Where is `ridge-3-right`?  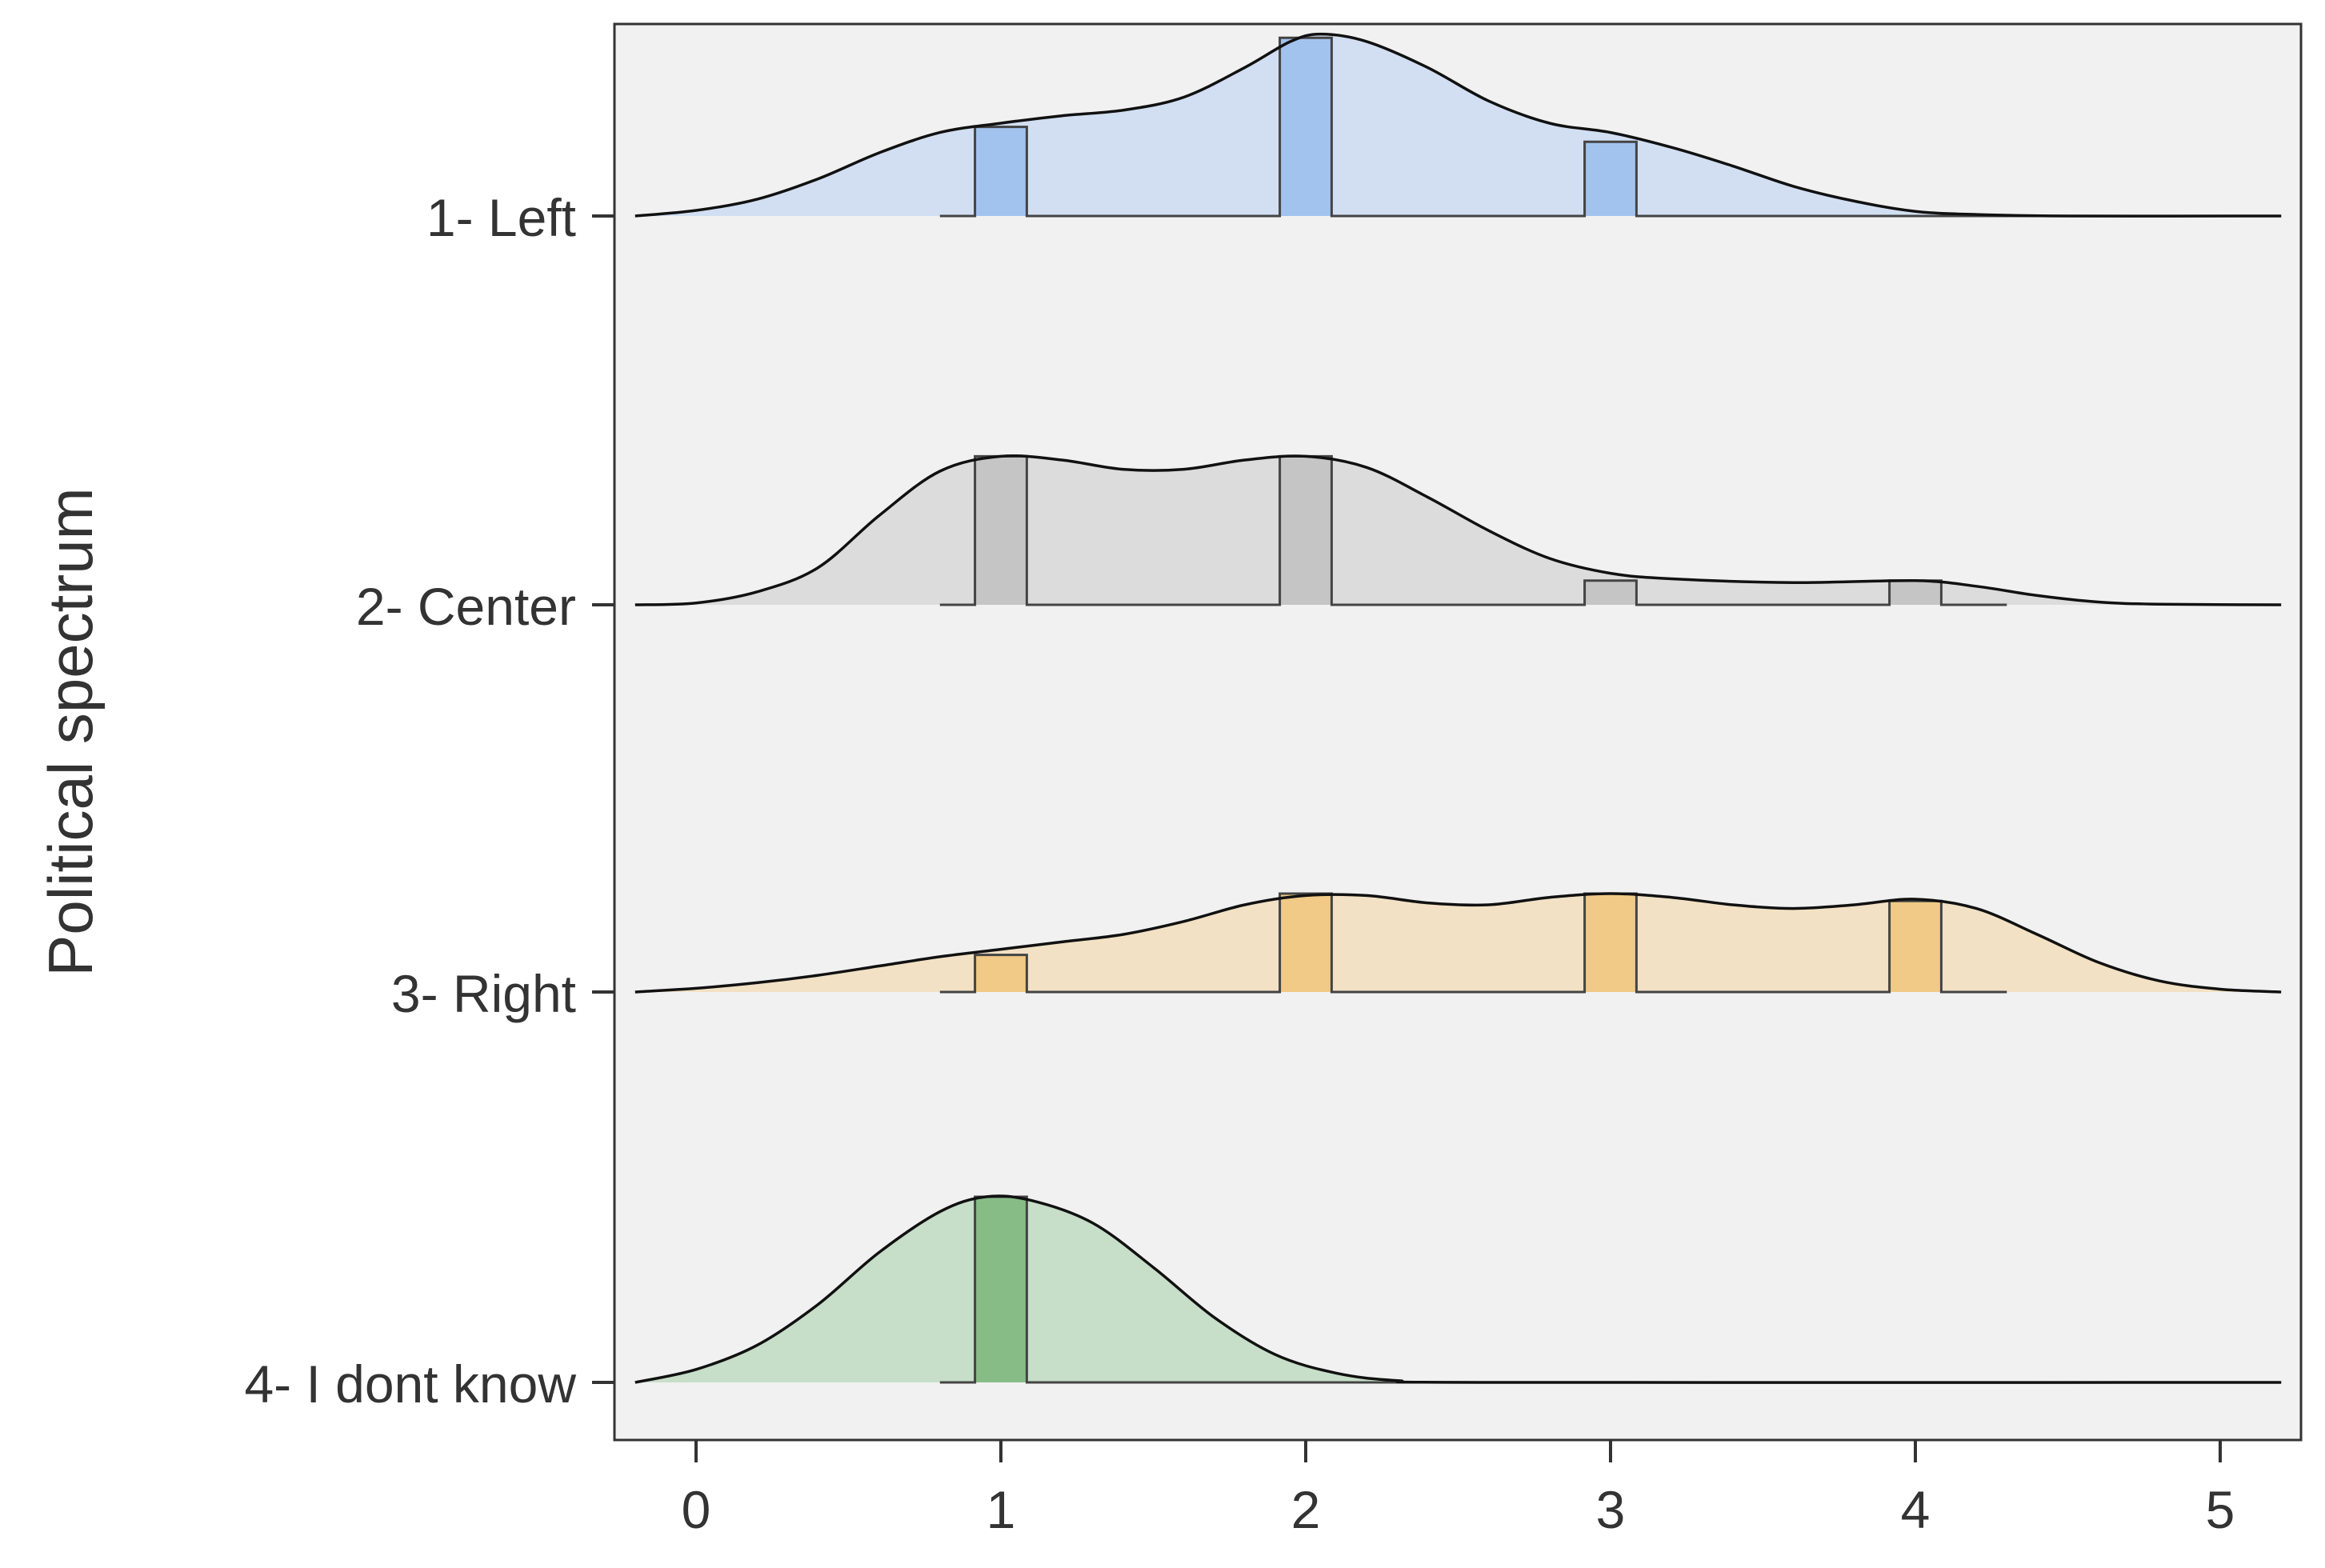 ridge-3-right is located at coordinates (1458, 943).